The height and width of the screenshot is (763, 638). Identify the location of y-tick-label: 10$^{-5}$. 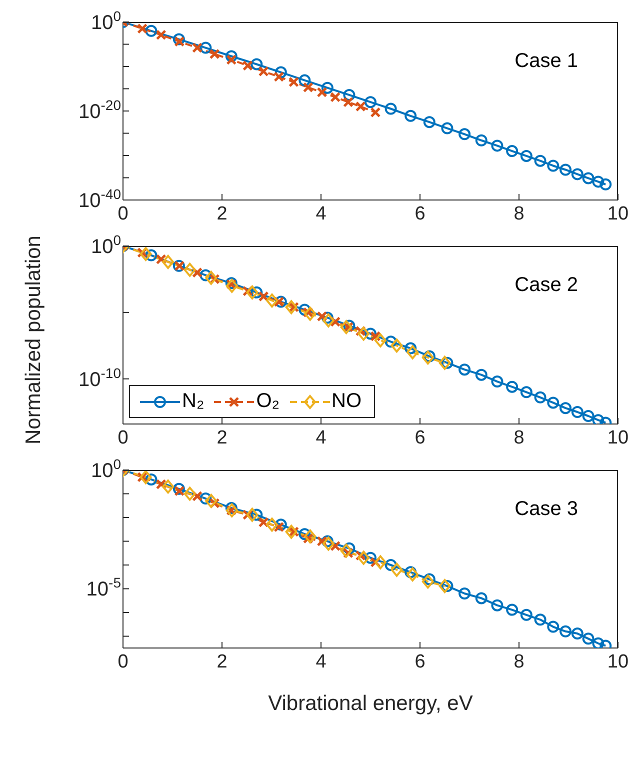
(104, 587).